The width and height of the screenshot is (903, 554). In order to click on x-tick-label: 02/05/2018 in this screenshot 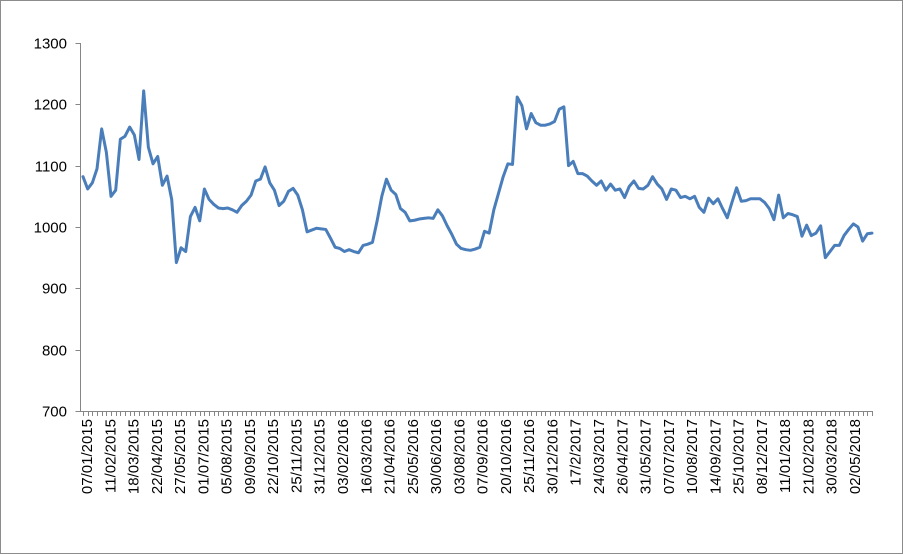, I will do `click(855, 456)`.